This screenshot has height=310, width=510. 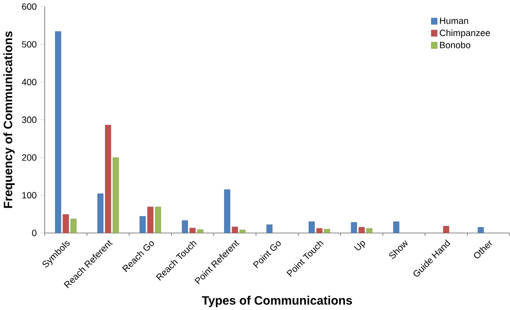 What do you see at coordinates (360, 245) in the screenshot?
I see `x-tick-label: Up` at bounding box center [360, 245].